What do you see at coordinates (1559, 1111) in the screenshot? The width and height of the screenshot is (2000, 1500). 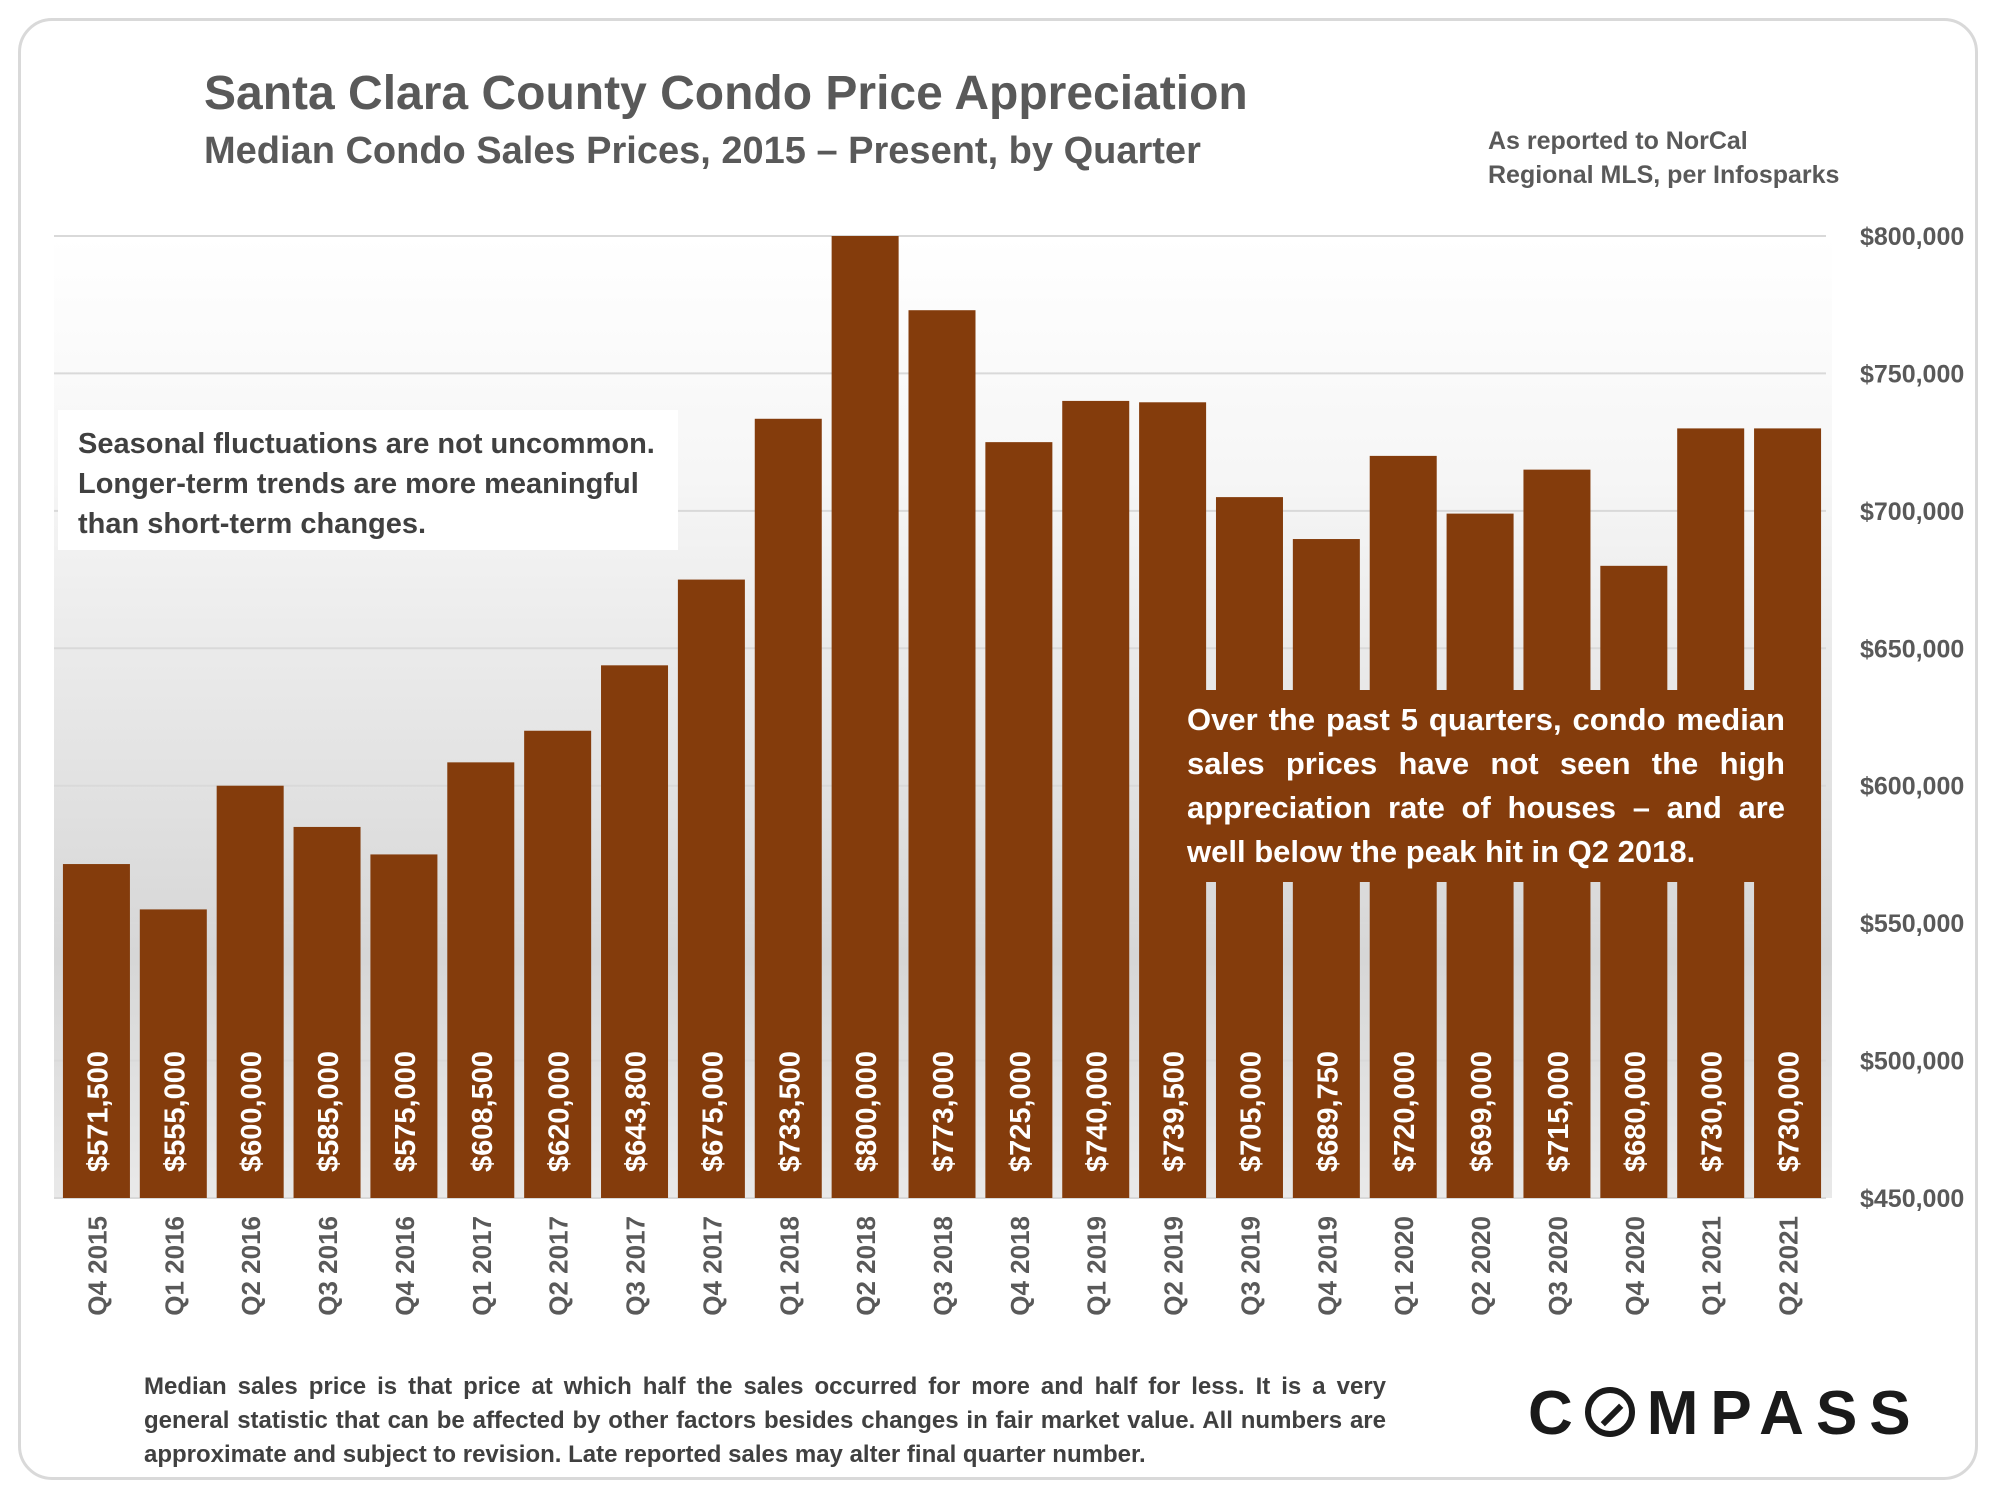 I see `bar-value-label: $715,000` at bounding box center [1559, 1111].